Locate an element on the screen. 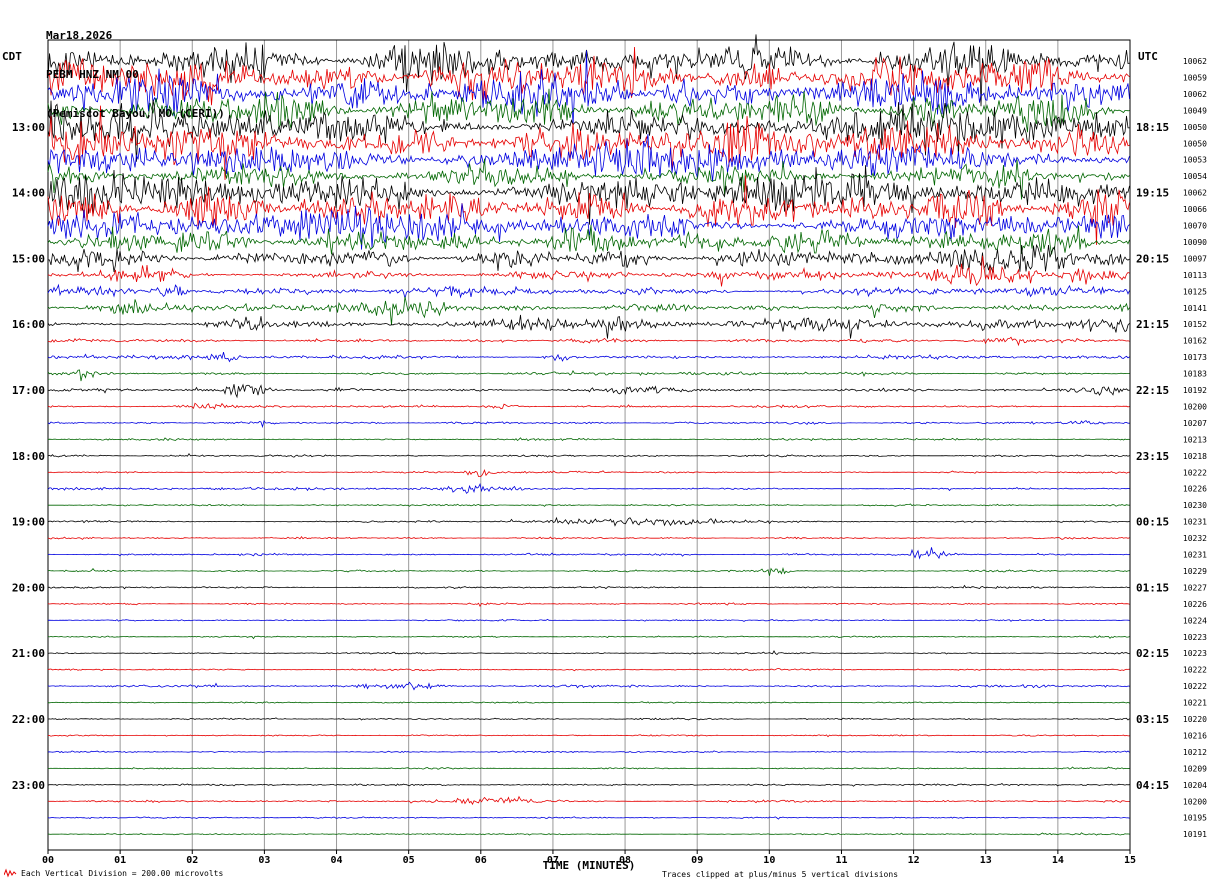 This screenshot has width=1210, height=886. trace-count-label: 10049 is located at coordinates (1195, 110).